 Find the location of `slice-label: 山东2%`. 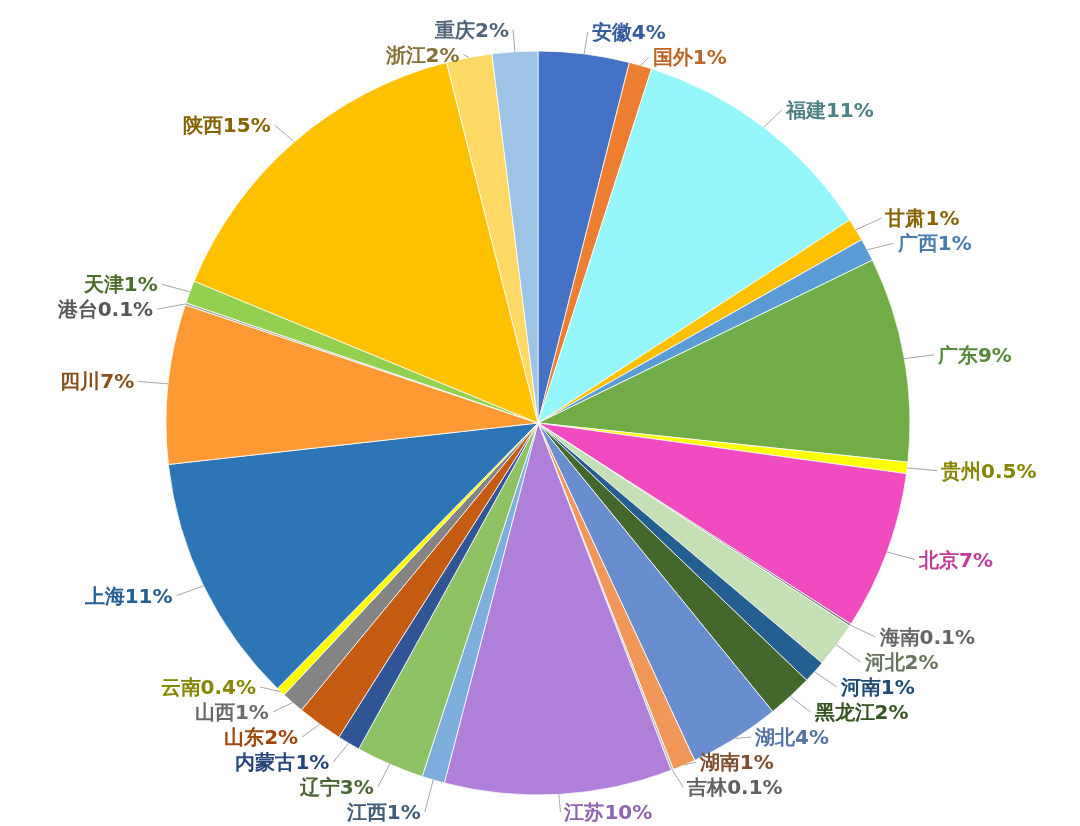

slice-label: 山东2% is located at coordinates (261, 737).